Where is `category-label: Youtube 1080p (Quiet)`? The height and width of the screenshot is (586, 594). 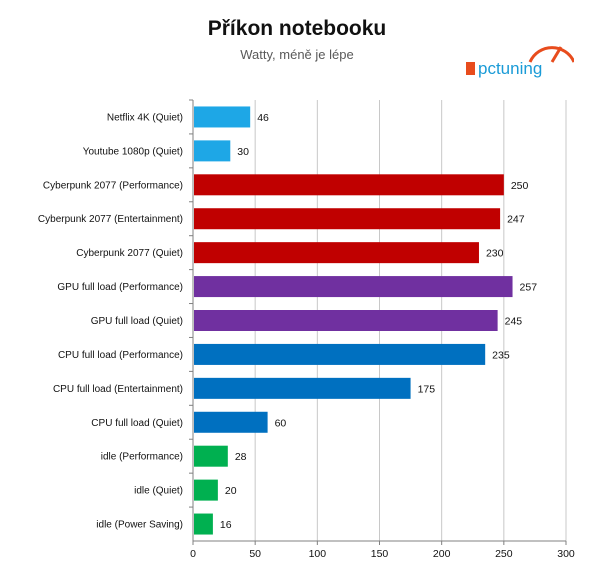
category-label: Youtube 1080p (Quiet) is located at coordinates (133, 151).